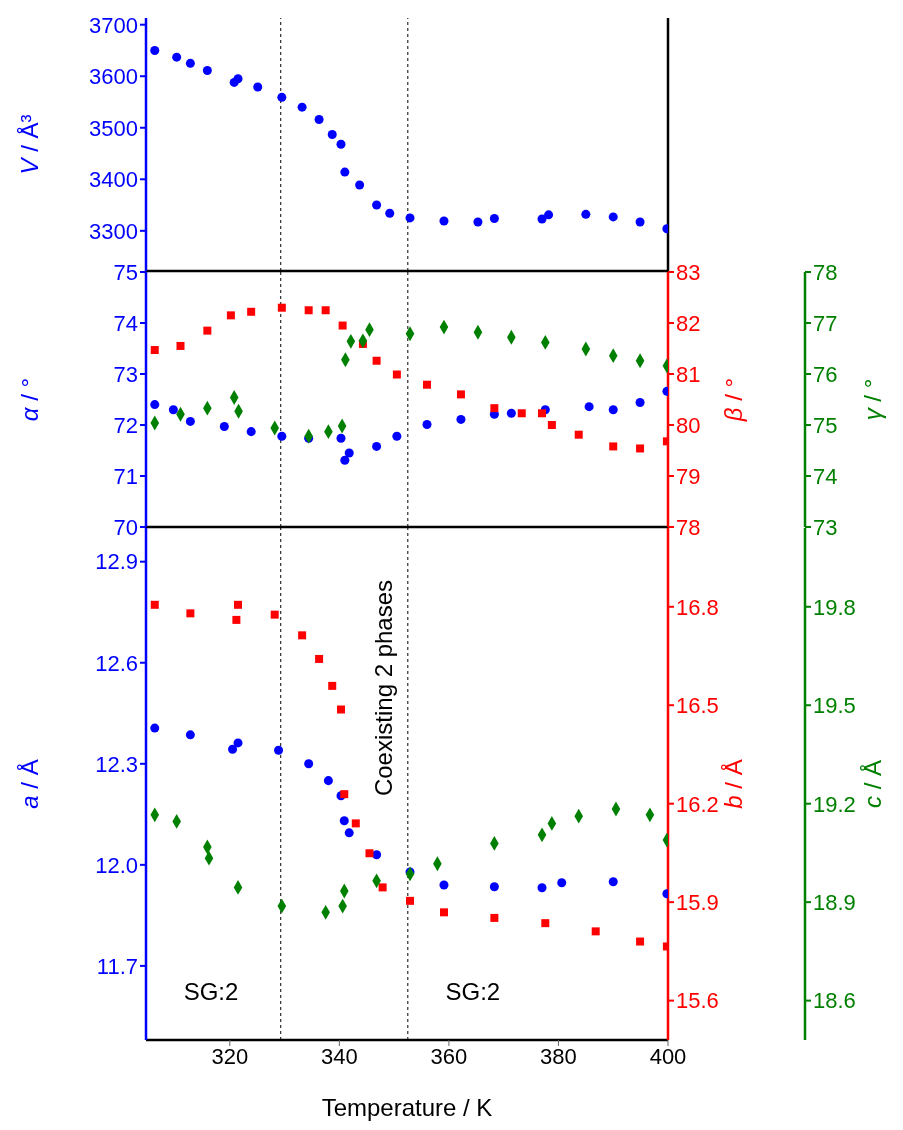 Image resolution: width=903 pixels, height=1130 pixels. Describe the element at coordinates (384, 688) in the screenshot. I see `annotation: Coexisting 2 phases` at that location.